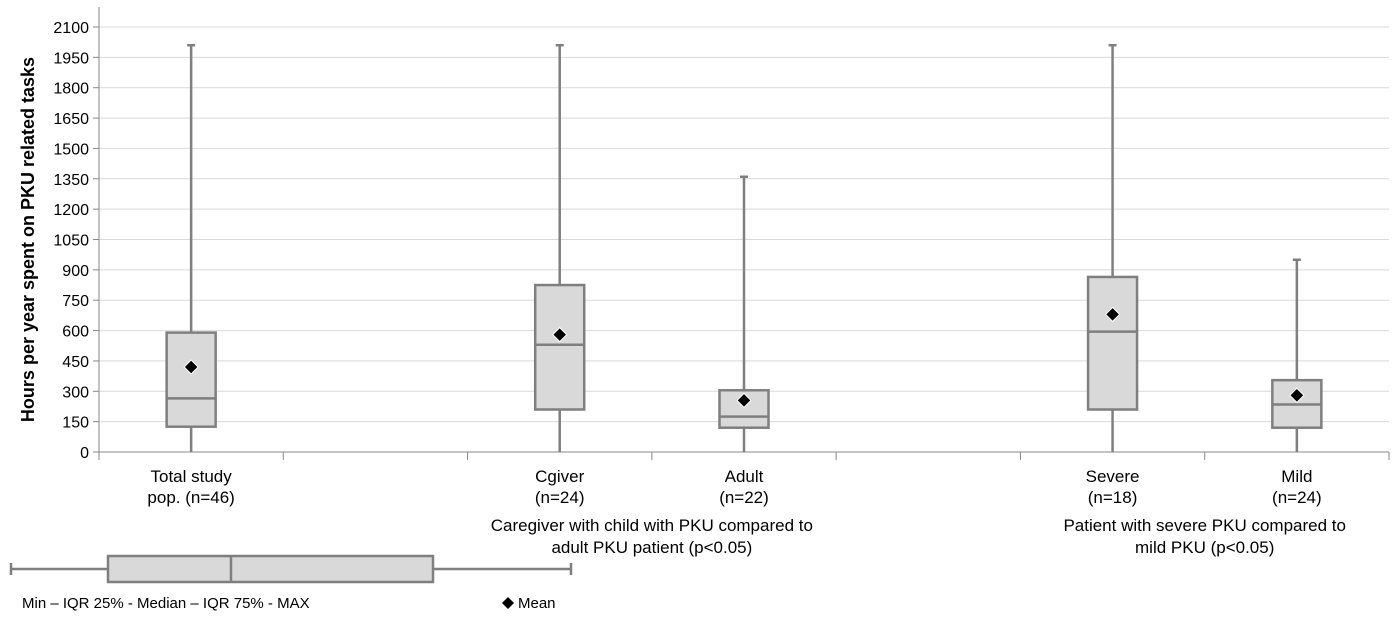 The height and width of the screenshot is (617, 1399). I want to click on category-label: (n=22), so click(744, 497).